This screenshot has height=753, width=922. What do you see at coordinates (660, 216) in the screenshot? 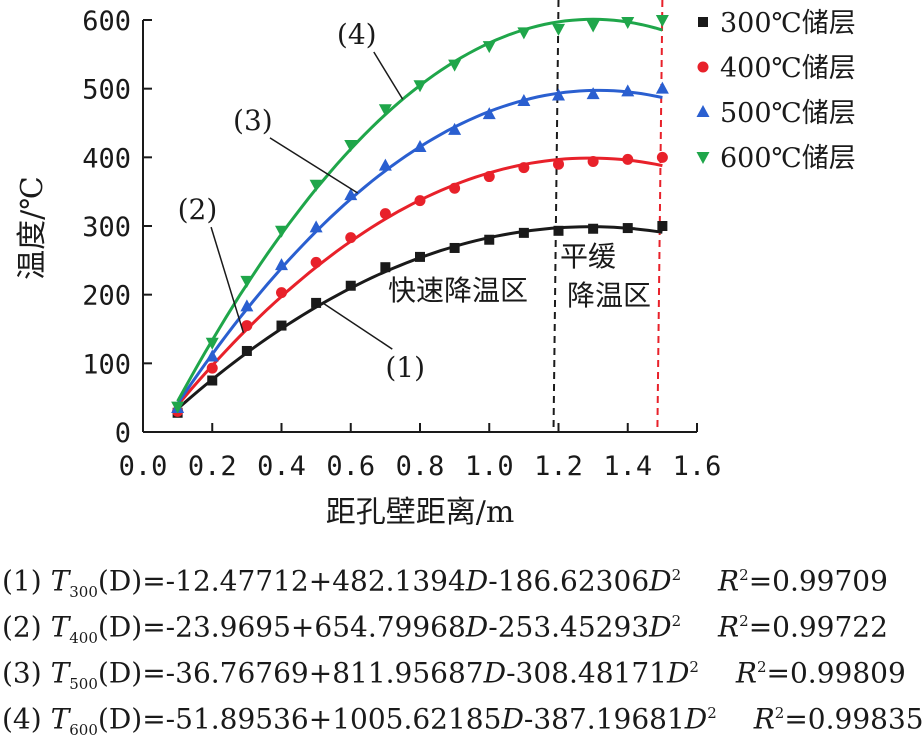
I see `region-divider-line` at bounding box center [660, 216].